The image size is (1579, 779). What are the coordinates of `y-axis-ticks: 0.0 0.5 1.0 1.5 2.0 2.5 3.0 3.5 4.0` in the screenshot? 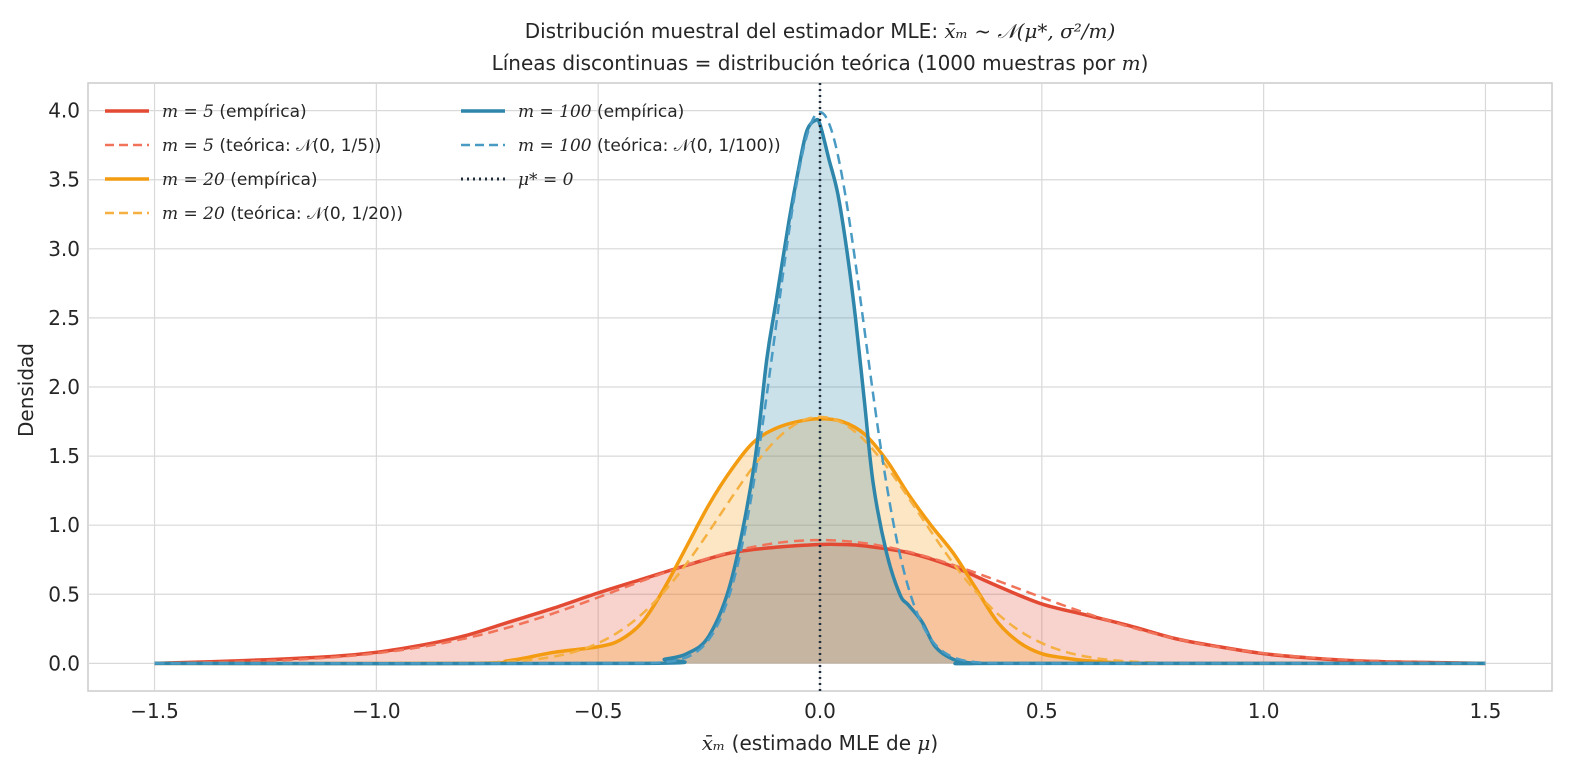 It's located at (64, 387).